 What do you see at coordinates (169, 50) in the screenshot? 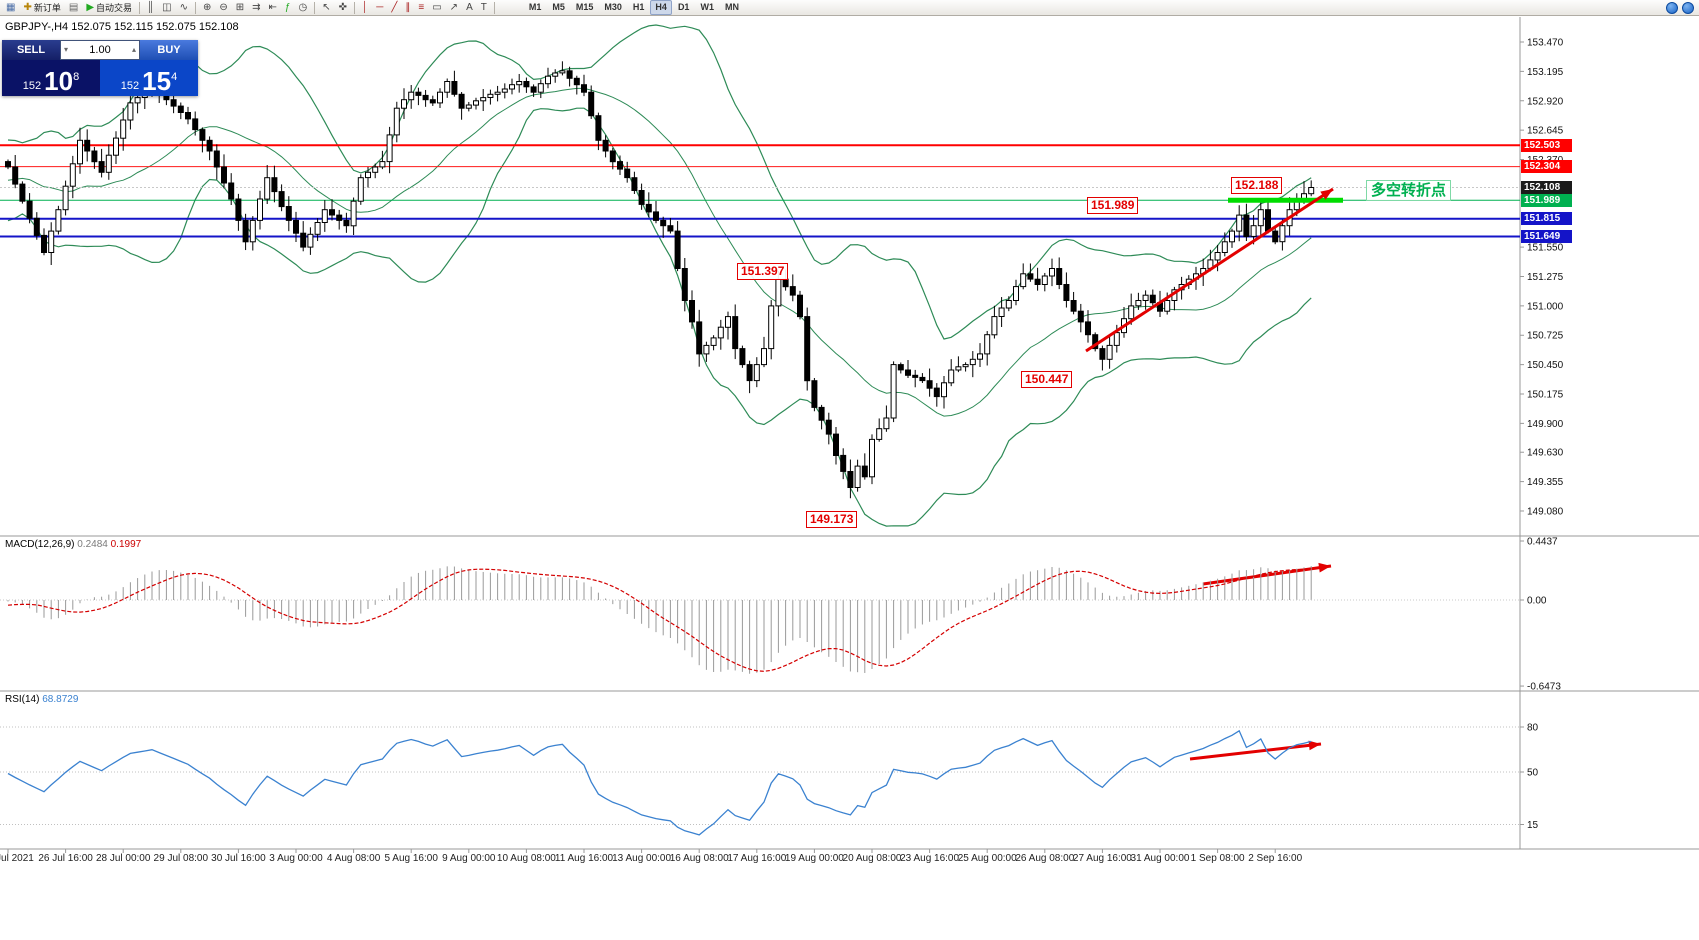
I see `buy-button: BUY` at bounding box center [169, 50].